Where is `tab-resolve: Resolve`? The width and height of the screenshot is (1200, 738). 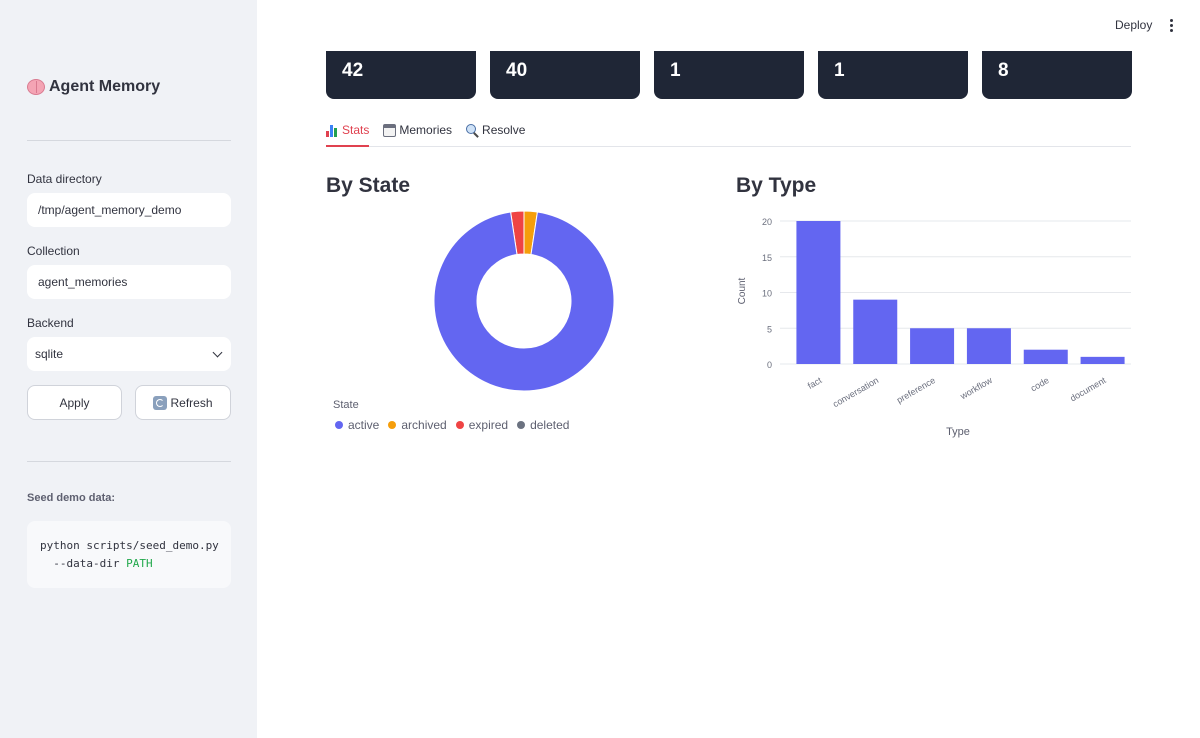 tab-resolve: Resolve is located at coordinates (495, 130).